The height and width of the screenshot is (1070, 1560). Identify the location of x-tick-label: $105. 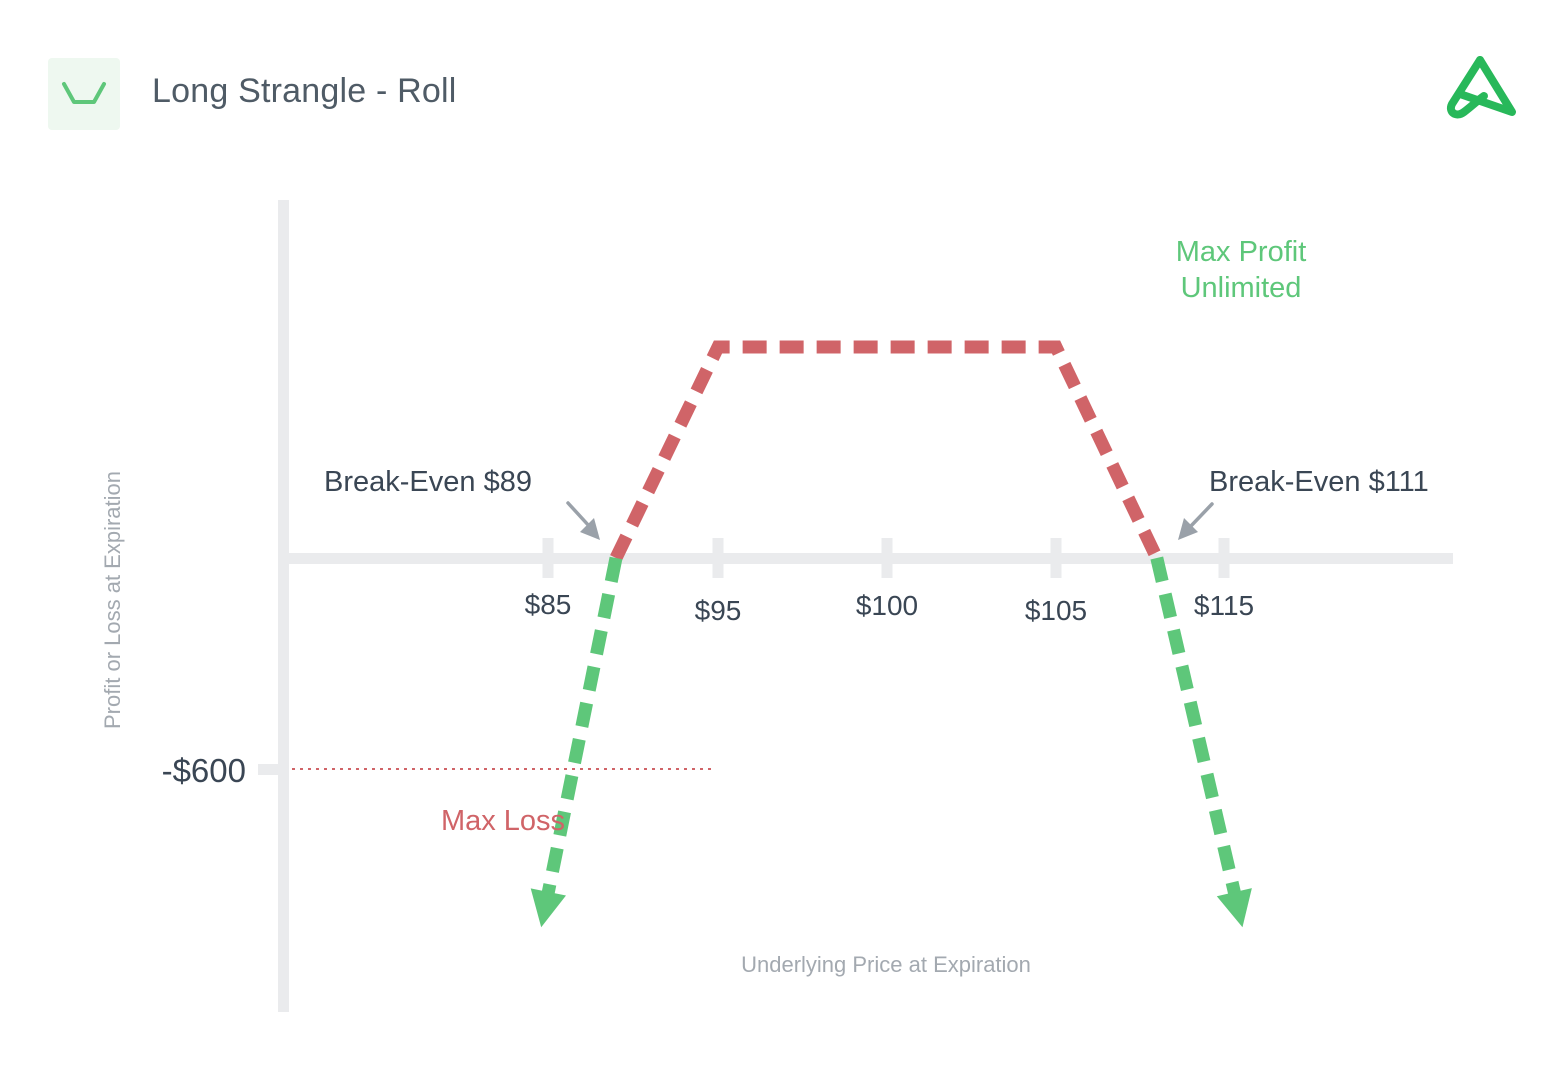
(1056, 610).